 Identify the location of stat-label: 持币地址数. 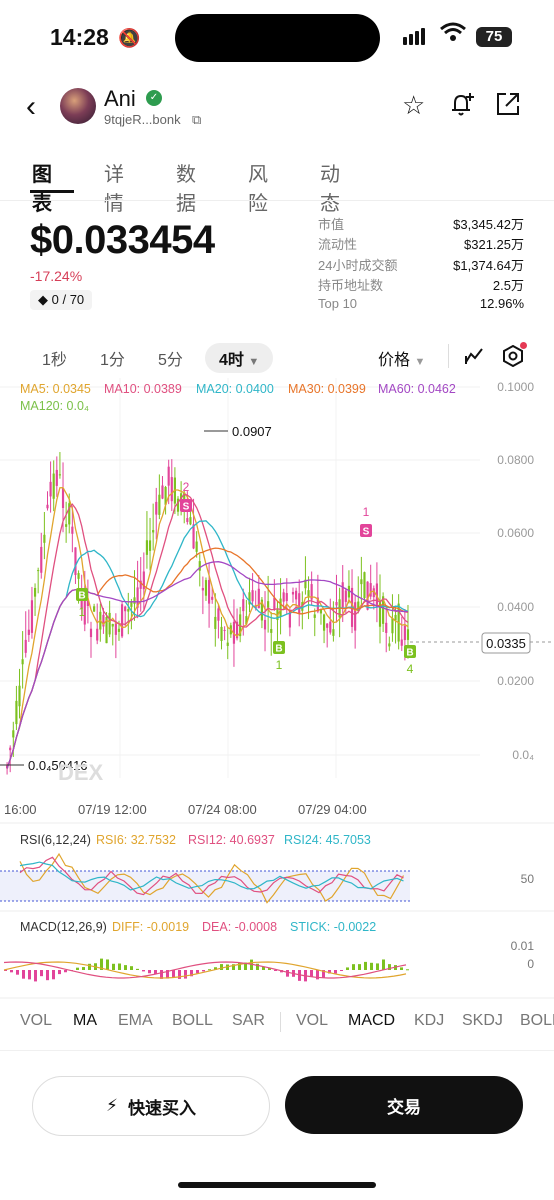
(351, 286).